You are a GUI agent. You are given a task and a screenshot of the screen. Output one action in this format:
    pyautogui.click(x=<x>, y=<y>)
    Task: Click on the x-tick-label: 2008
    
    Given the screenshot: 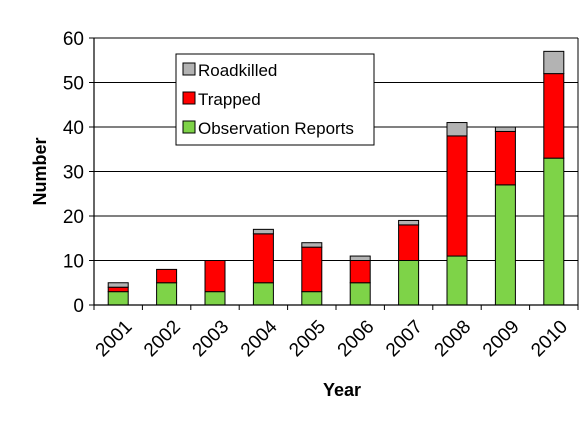 What is the action you would take?
    pyautogui.click(x=453, y=338)
    